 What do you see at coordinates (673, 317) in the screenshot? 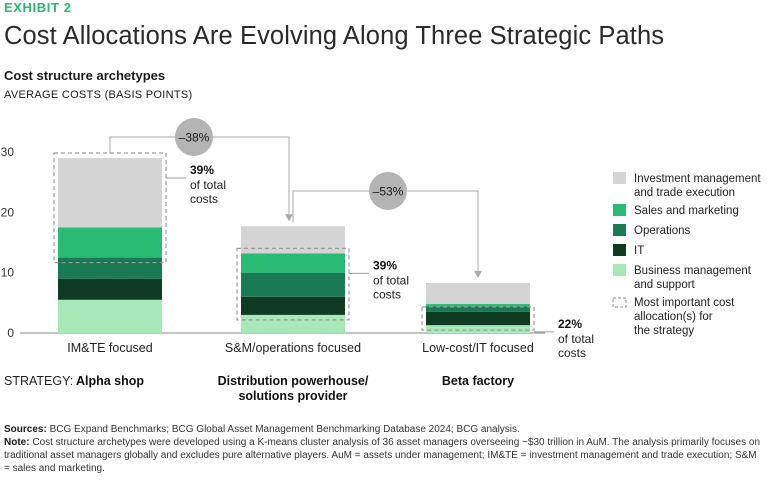
I see `legend-label: allocation(s) for` at bounding box center [673, 317].